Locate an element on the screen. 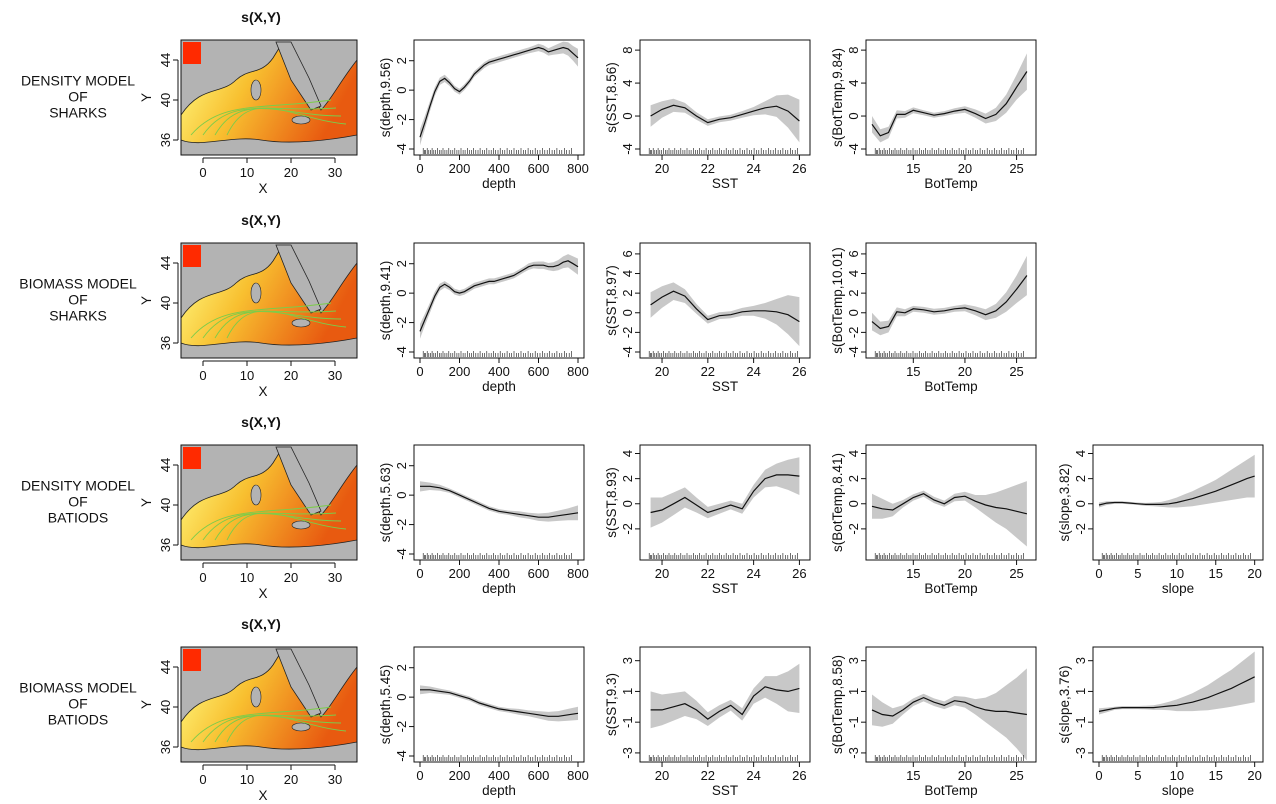  map-italy is located at coordinates (298, 76).